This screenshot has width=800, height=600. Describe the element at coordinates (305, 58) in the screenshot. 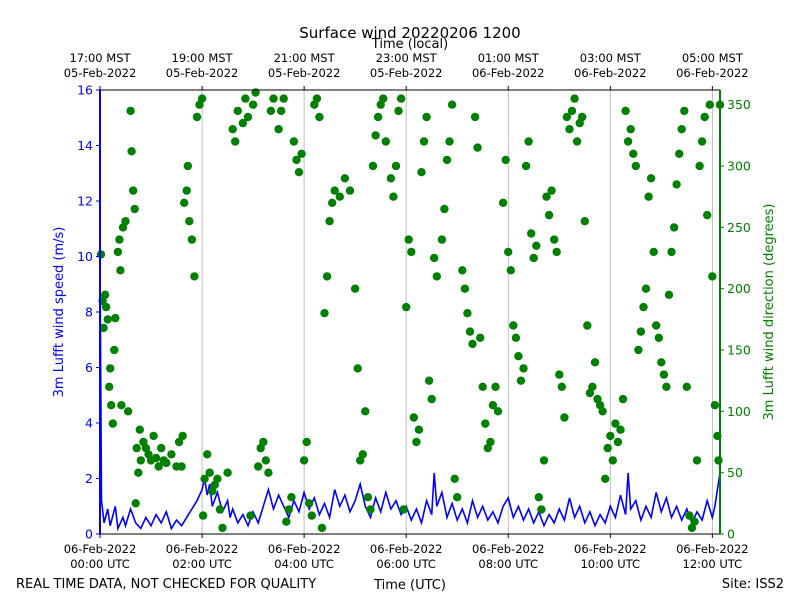

I see `top-tick-time: 21:00 MST` at that location.